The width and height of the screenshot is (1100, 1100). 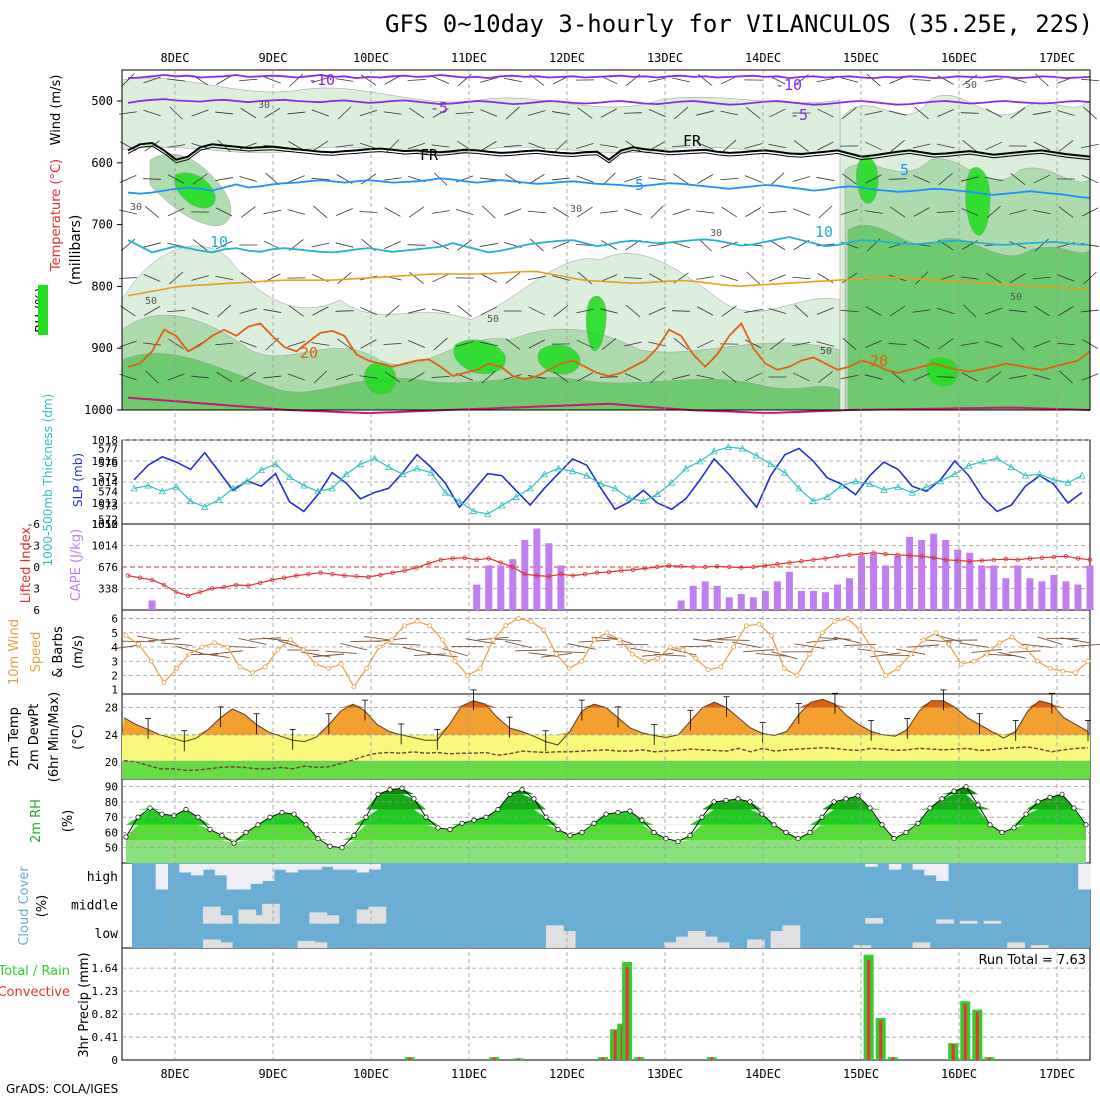 I want to click on temp-band-green, so click(x=606, y=769).